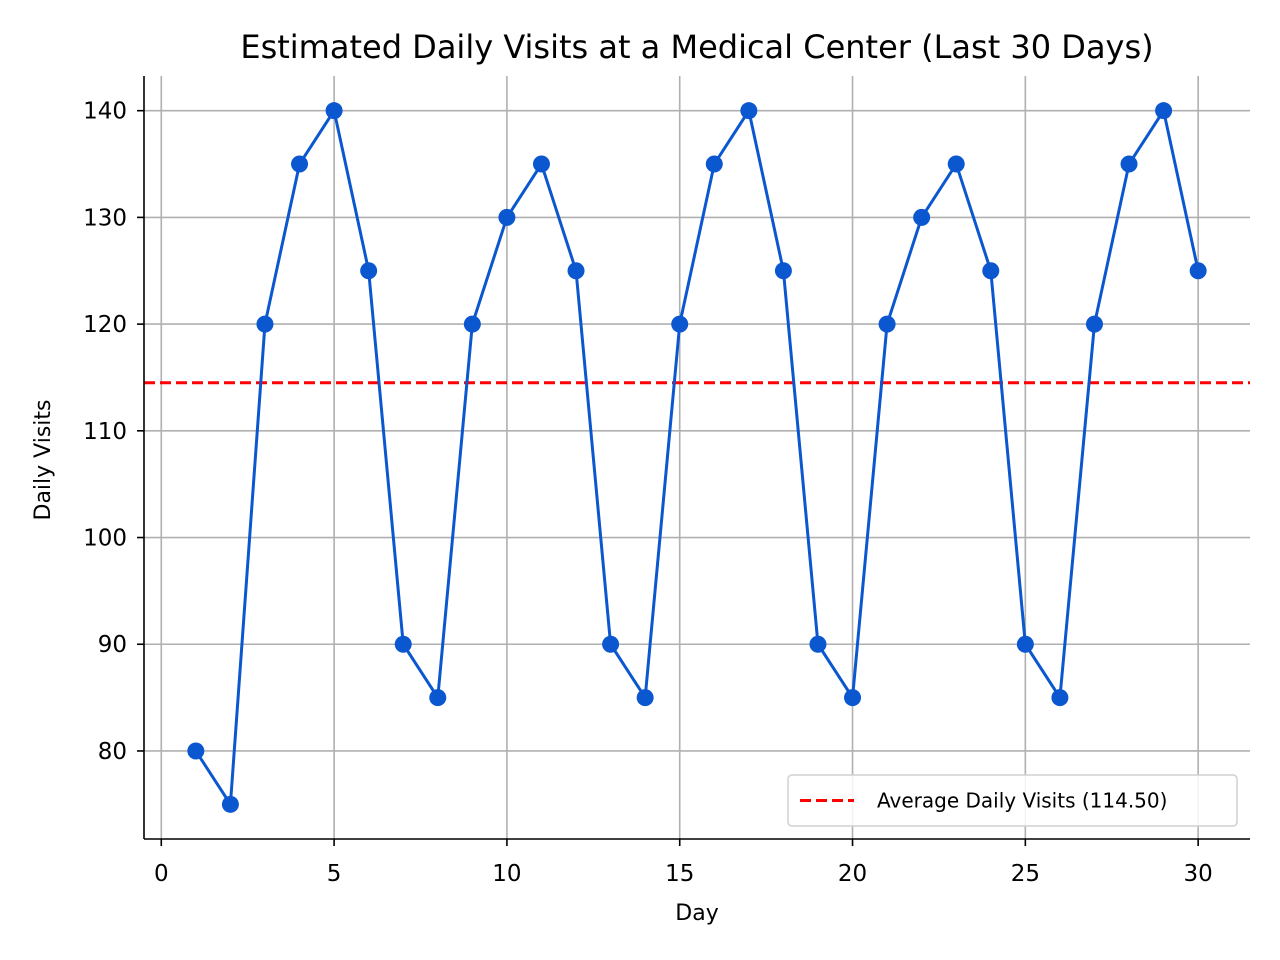  I want to click on y-tick-label: 80, so click(112, 752).